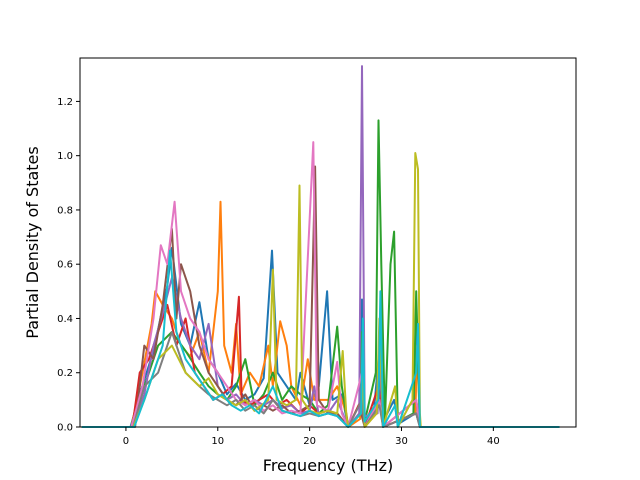 Image resolution: width=640 pixels, height=480 pixels. Describe the element at coordinates (65, 156) in the screenshot. I see `y-tick-label: 1.0` at that location.